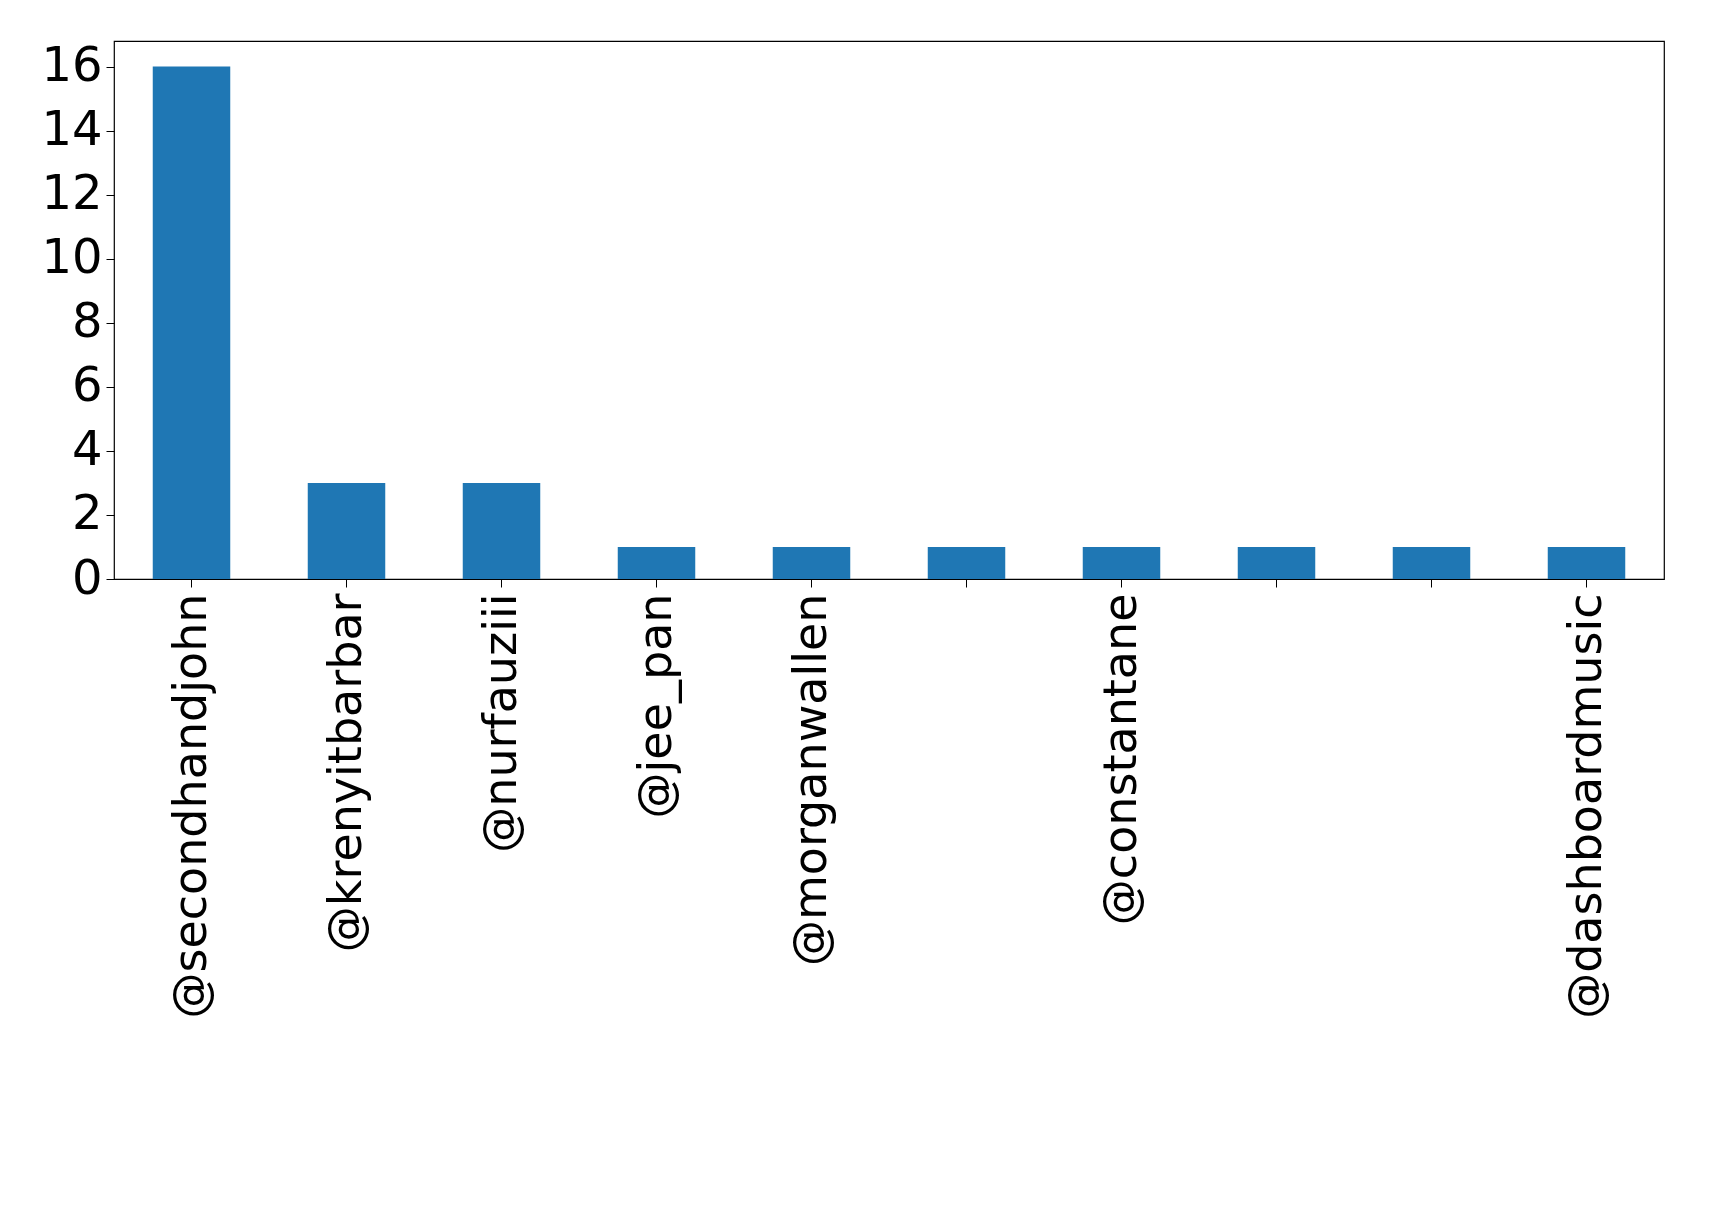  I want to click on y-tick-label: 12, so click(72, 192).